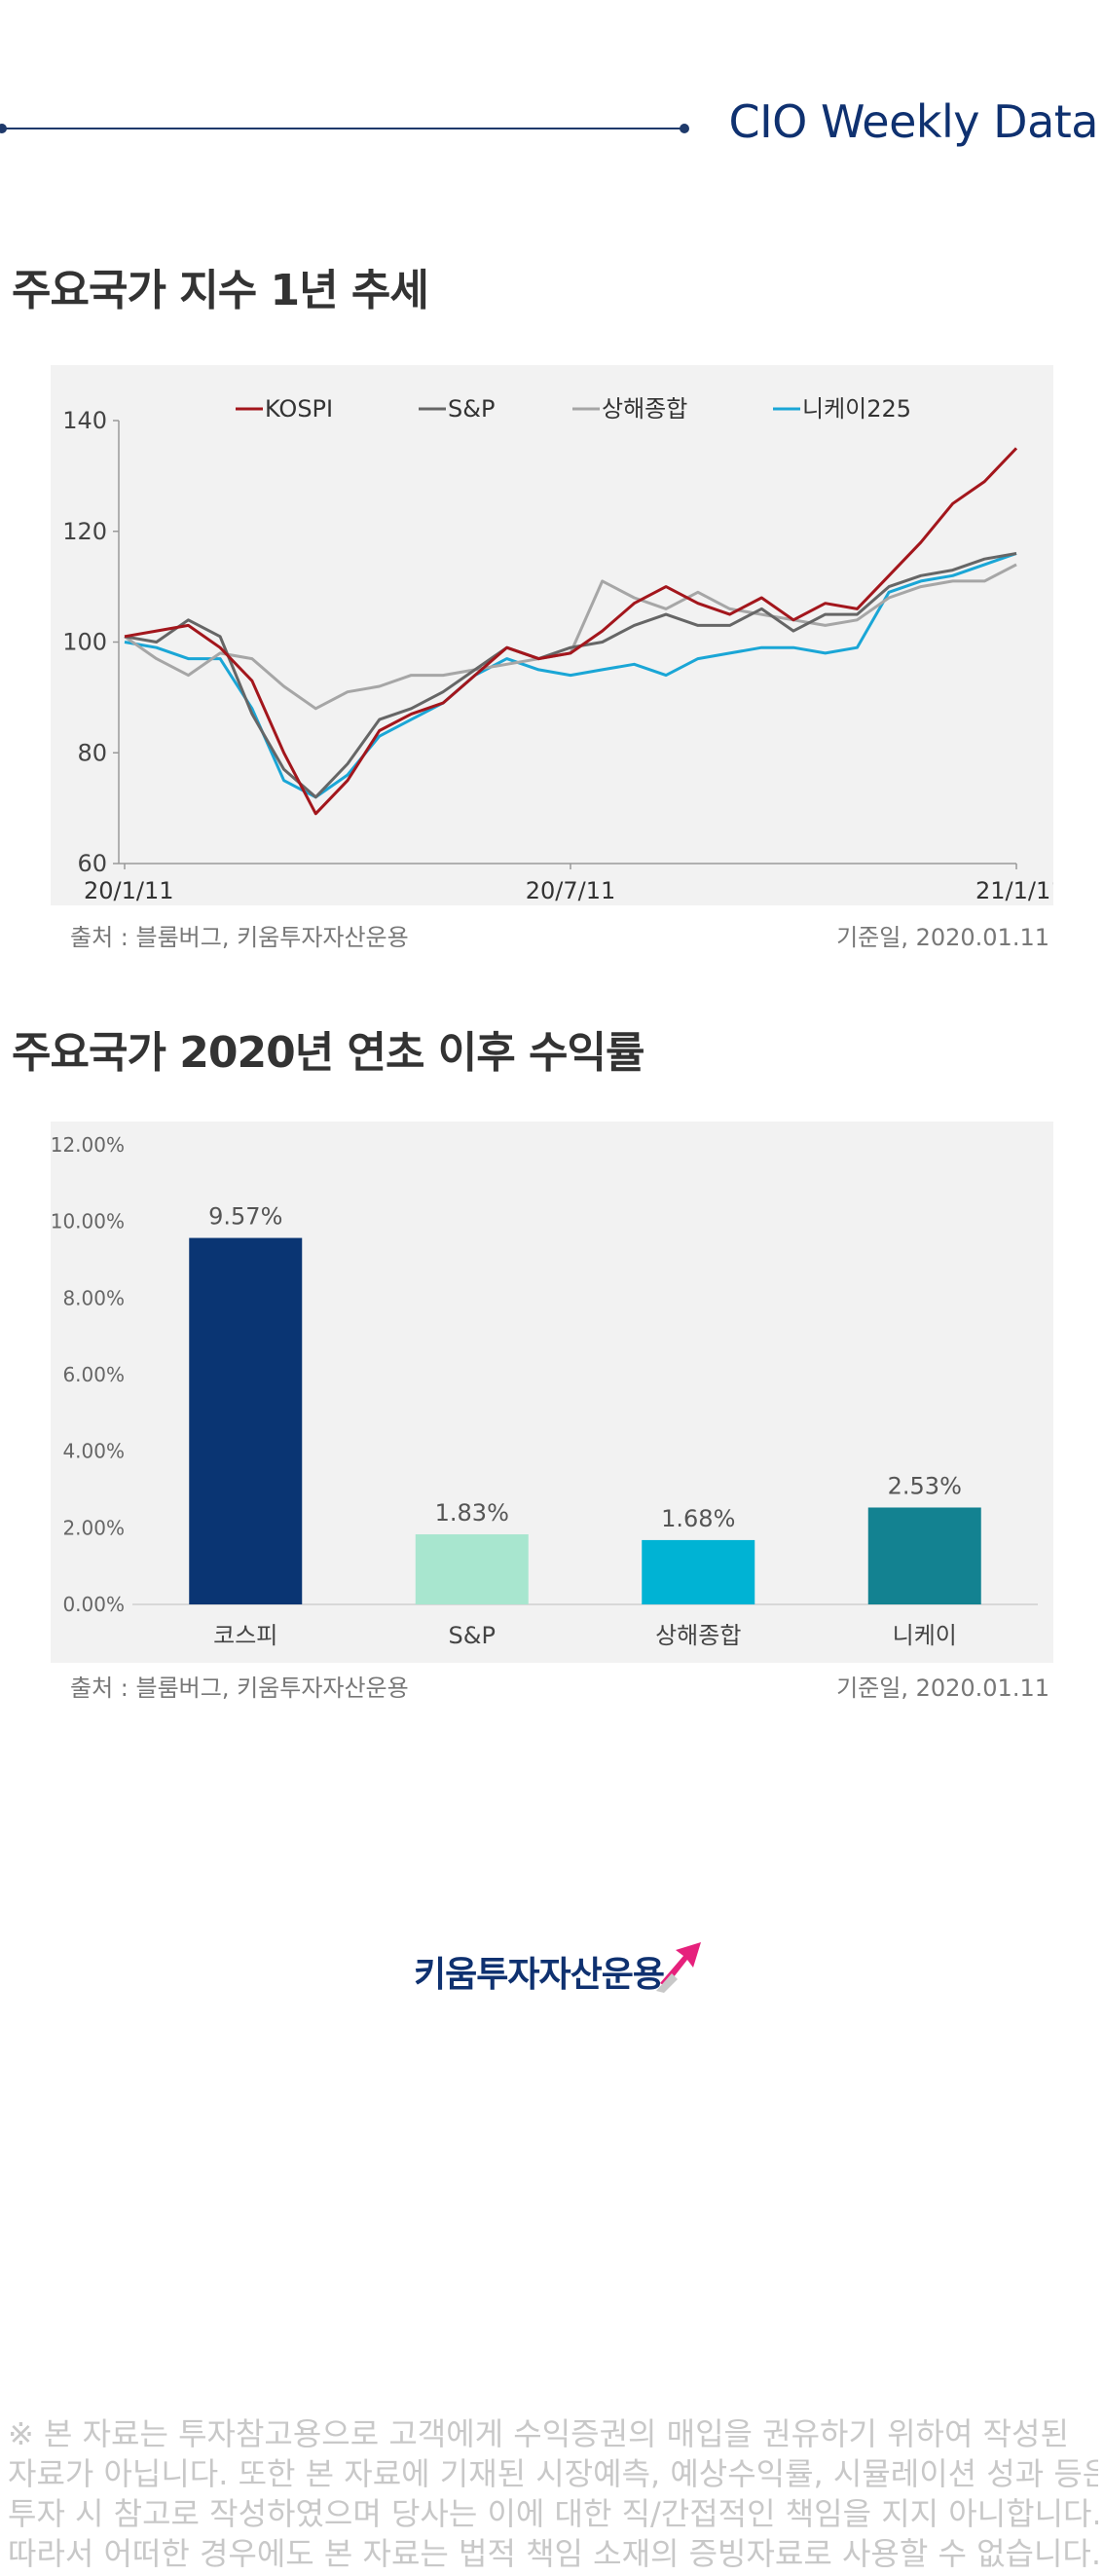 This screenshot has width=1104, height=2576. What do you see at coordinates (342, 128) in the screenshot?
I see `header-rule` at bounding box center [342, 128].